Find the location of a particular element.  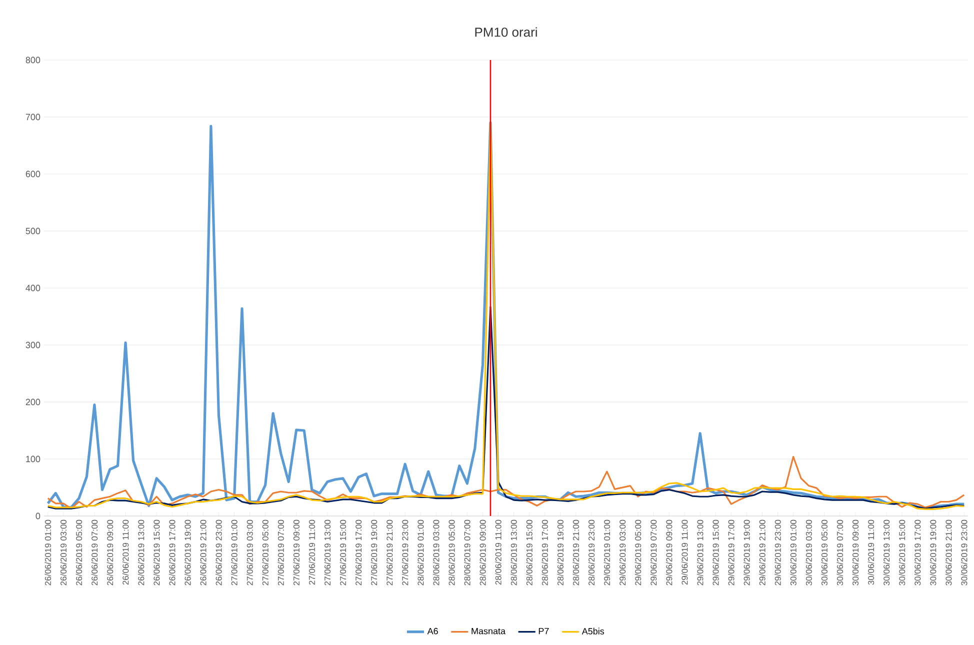

x-tick-label: 30/06/2019 07:00 is located at coordinates (840, 553).